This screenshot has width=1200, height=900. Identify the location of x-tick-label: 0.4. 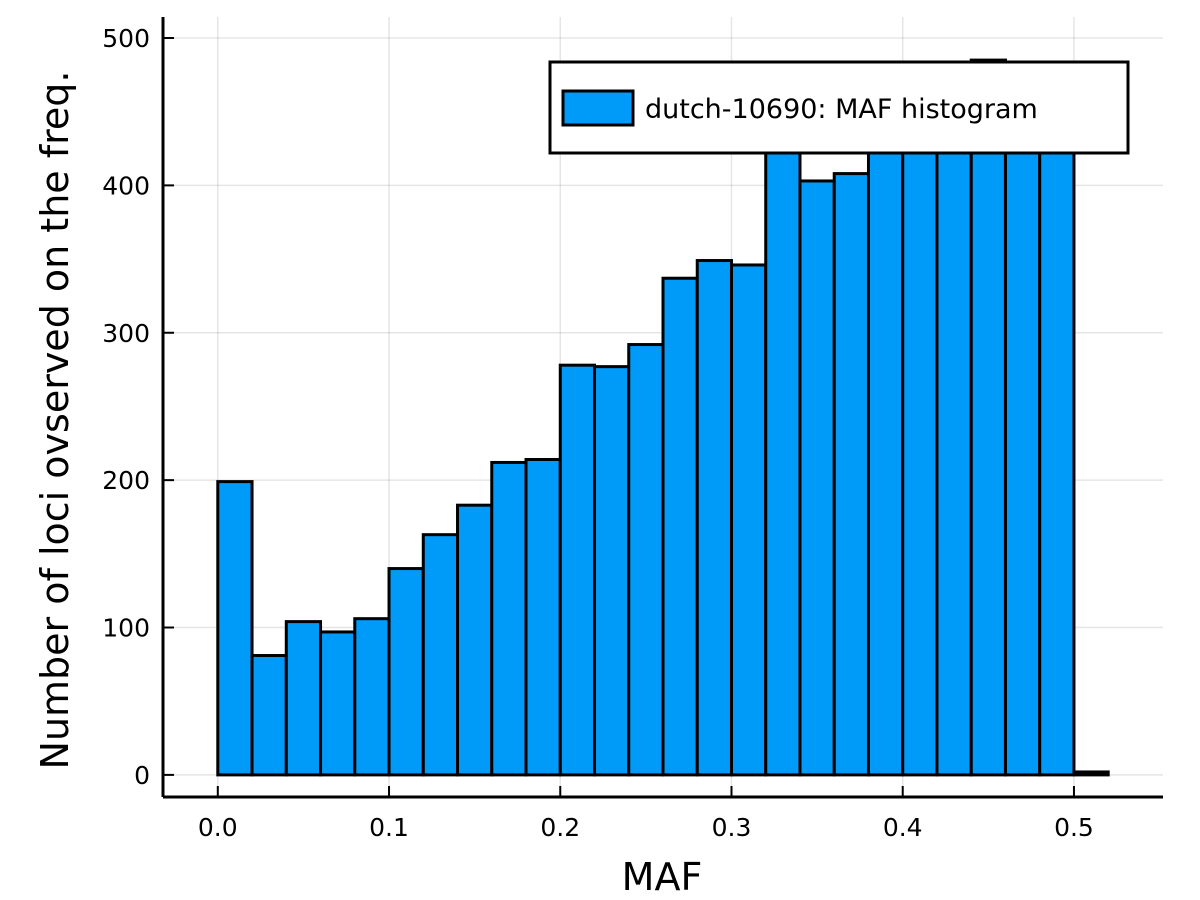
(903, 827).